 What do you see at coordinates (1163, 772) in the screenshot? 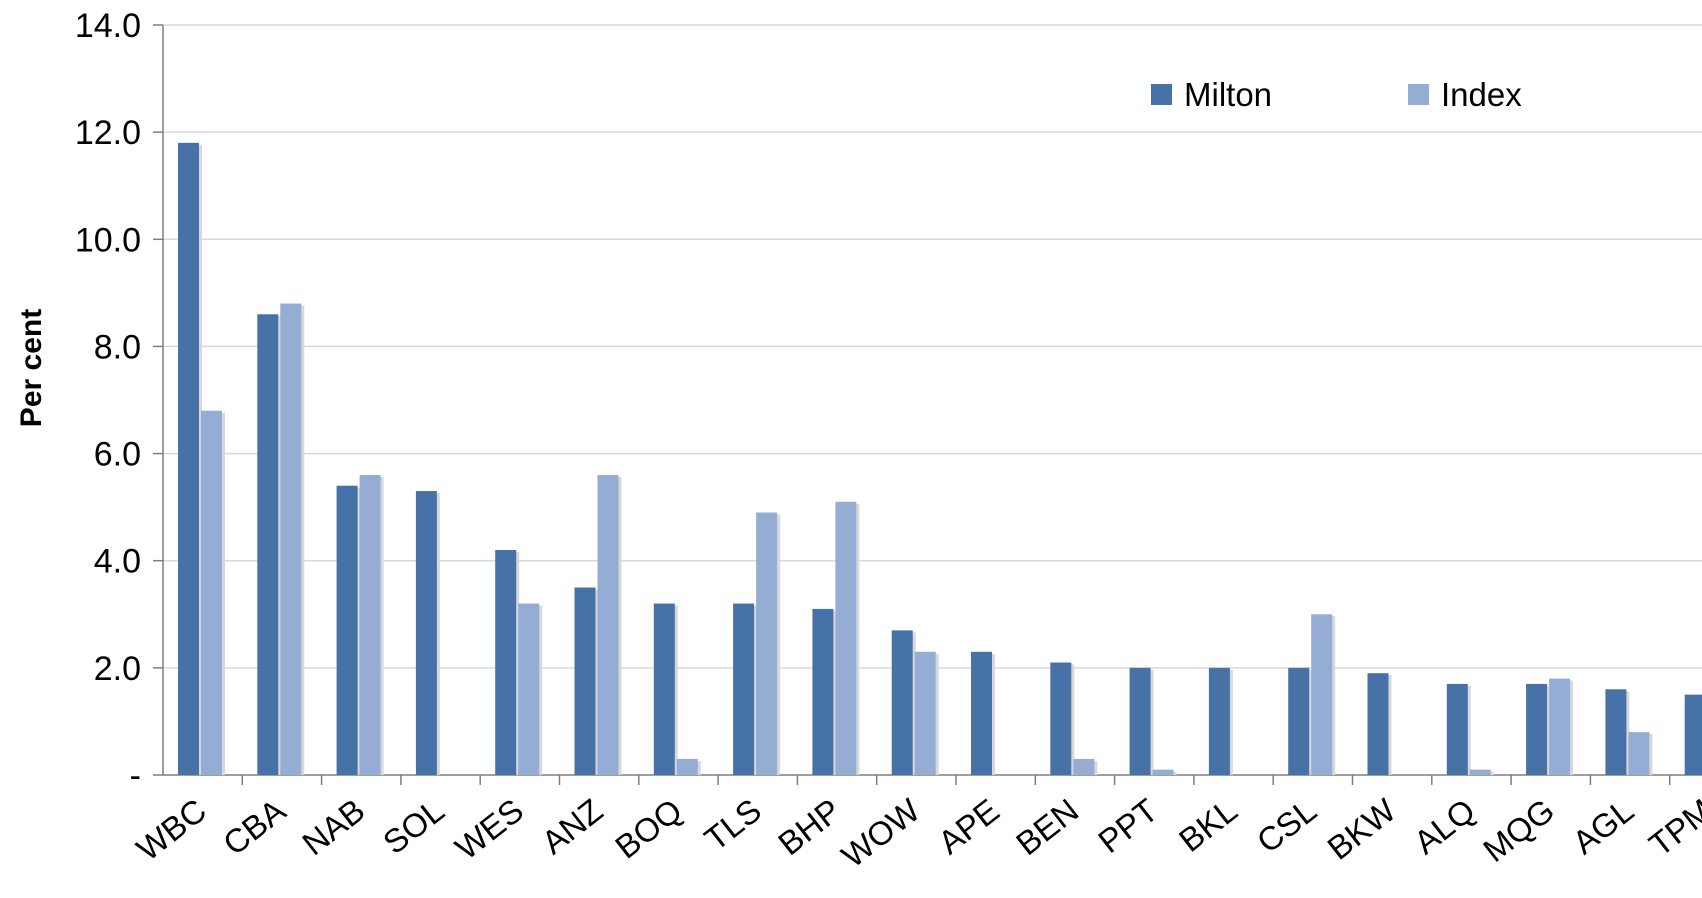
I see `bar-index-ppt` at bounding box center [1163, 772].